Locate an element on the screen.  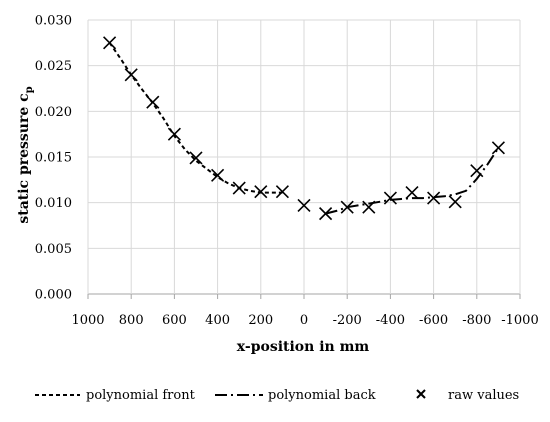
x-axis-ticks: 1000 800 600 400 200 0 -200 -400 -600 -800 -1000 is located at coordinates (304, 320).